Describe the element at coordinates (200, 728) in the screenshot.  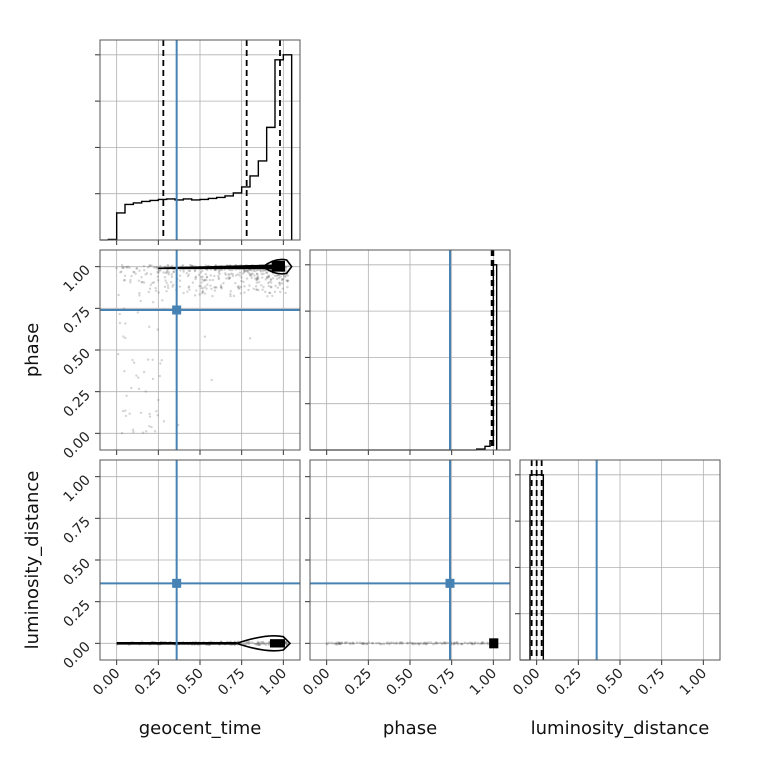
I see `x-axis-label-geocent-time: geocent_time` at that location.